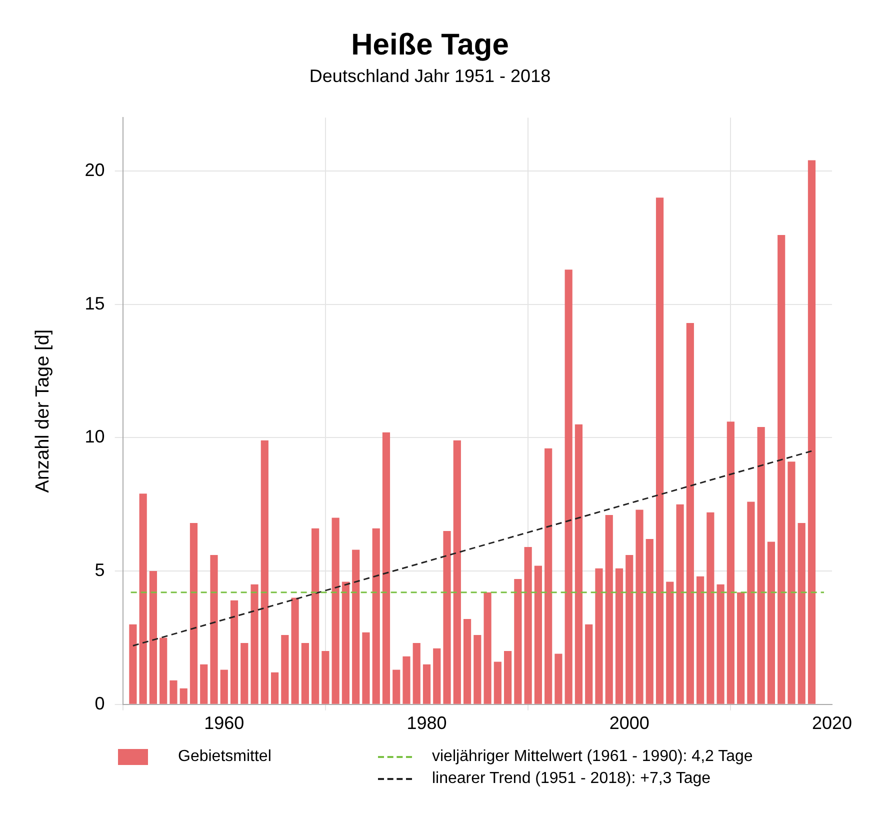 This screenshot has width=890, height=823. What do you see at coordinates (99, 570) in the screenshot?
I see `y-tick-label: 5` at bounding box center [99, 570].